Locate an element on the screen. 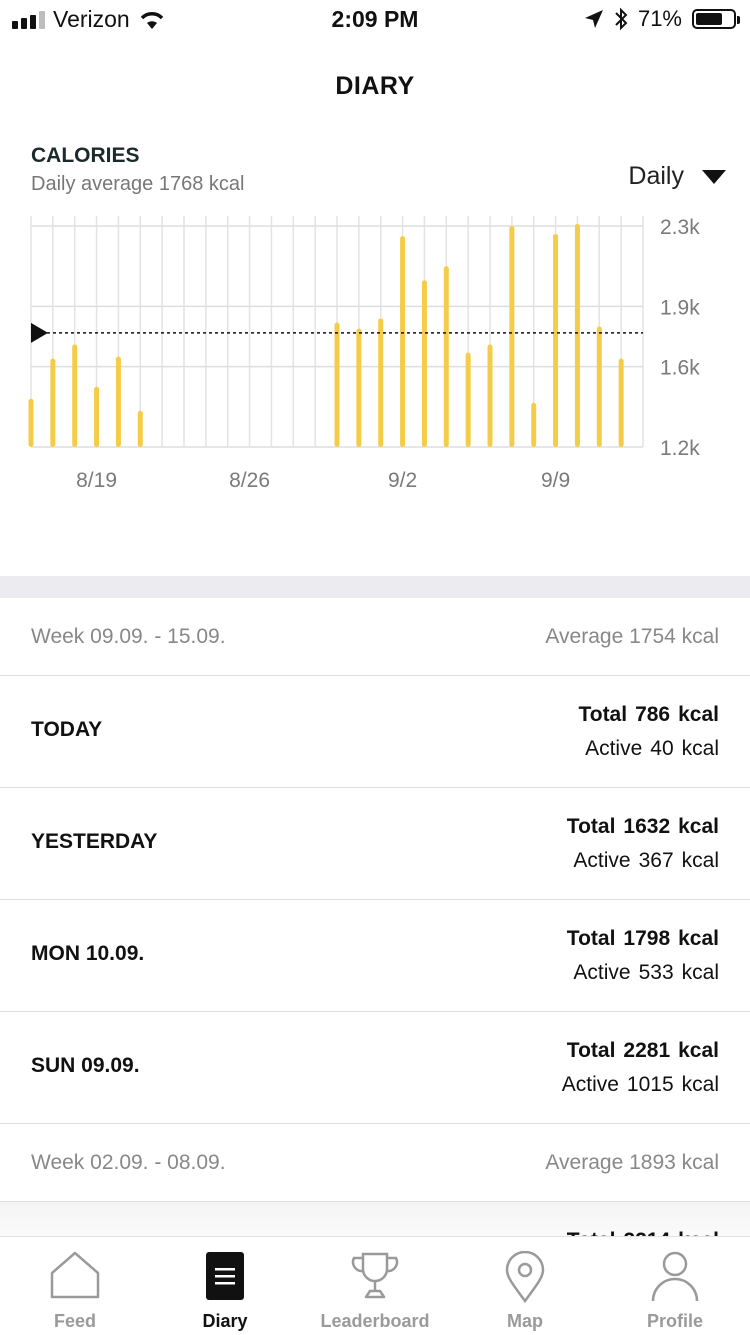  wifi-icon is located at coordinates (151, 20).